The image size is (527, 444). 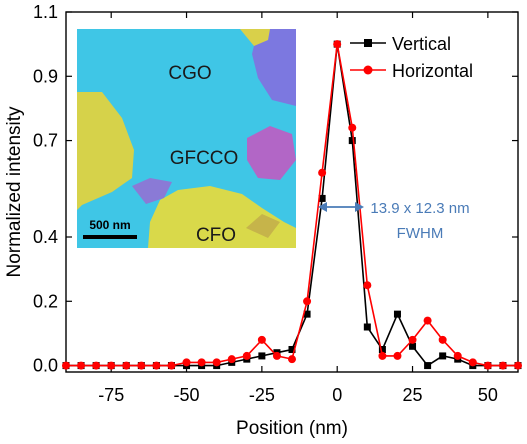 I want to click on fwhm-annotation-line1: 13.9 x 12.3 nm, so click(x=419, y=208).